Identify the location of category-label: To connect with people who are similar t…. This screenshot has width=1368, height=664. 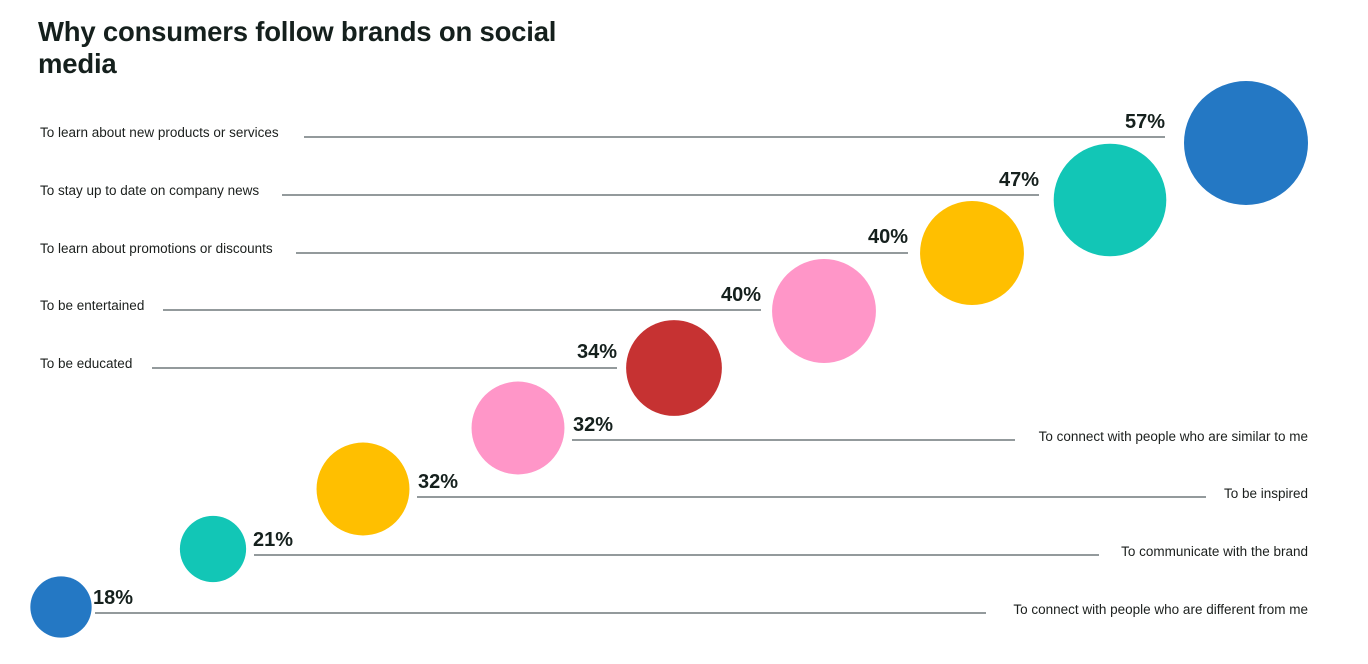
(1173, 436).